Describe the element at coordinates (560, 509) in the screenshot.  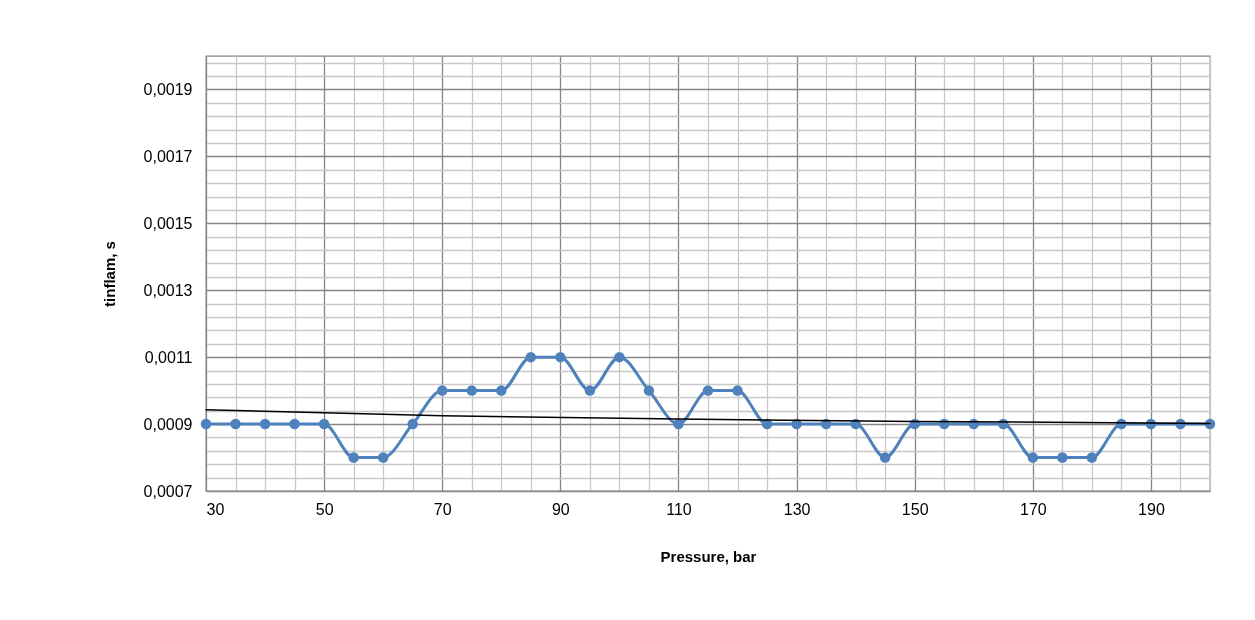
I see `x-tick-label: 90` at that location.